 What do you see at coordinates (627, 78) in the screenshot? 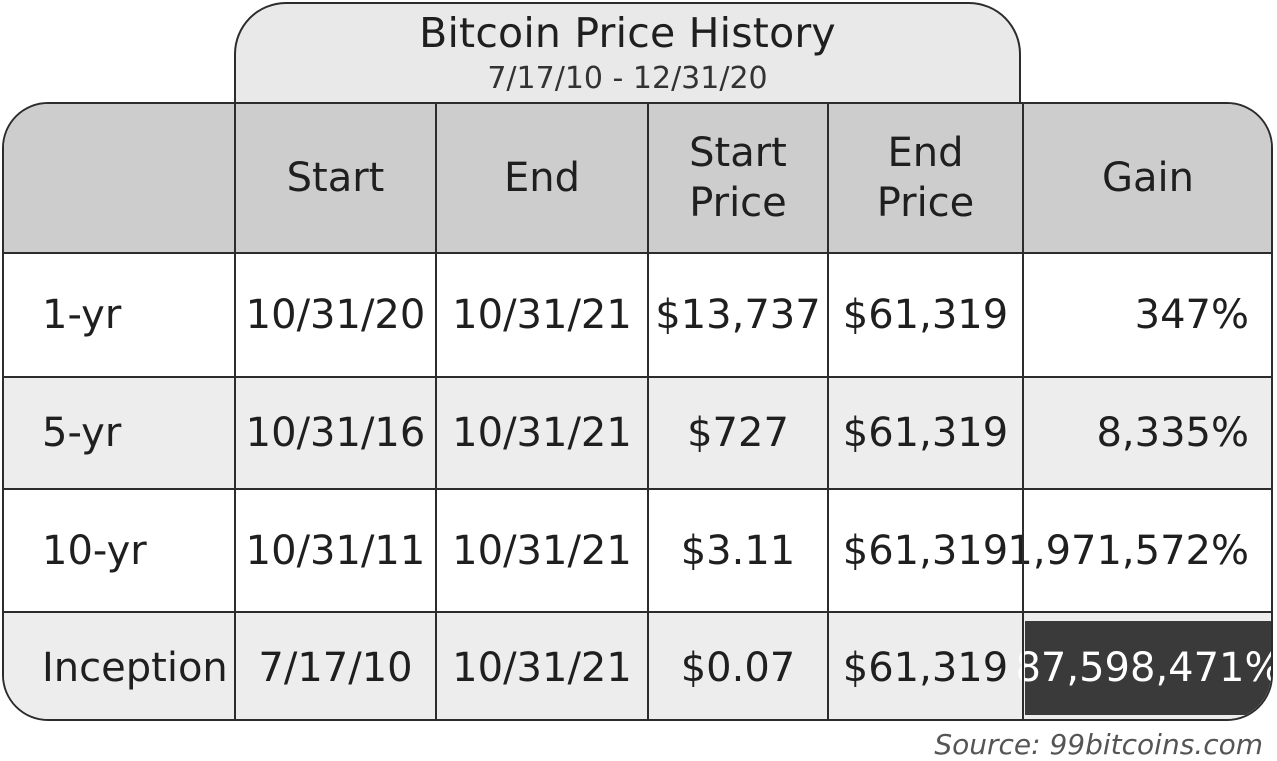
I see `table-subtitle: 7/17/10 - 12/31/20` at bounding box center [627, 78].